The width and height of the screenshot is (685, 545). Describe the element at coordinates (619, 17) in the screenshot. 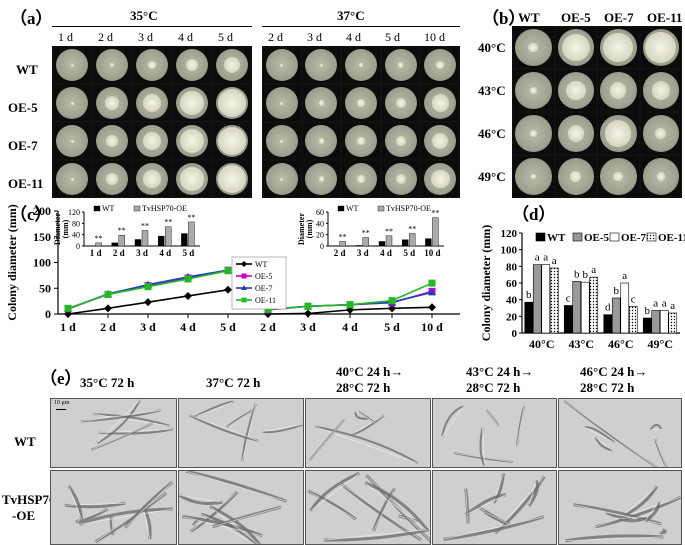

I see `panel-b-column-label: OE-7` at that location.